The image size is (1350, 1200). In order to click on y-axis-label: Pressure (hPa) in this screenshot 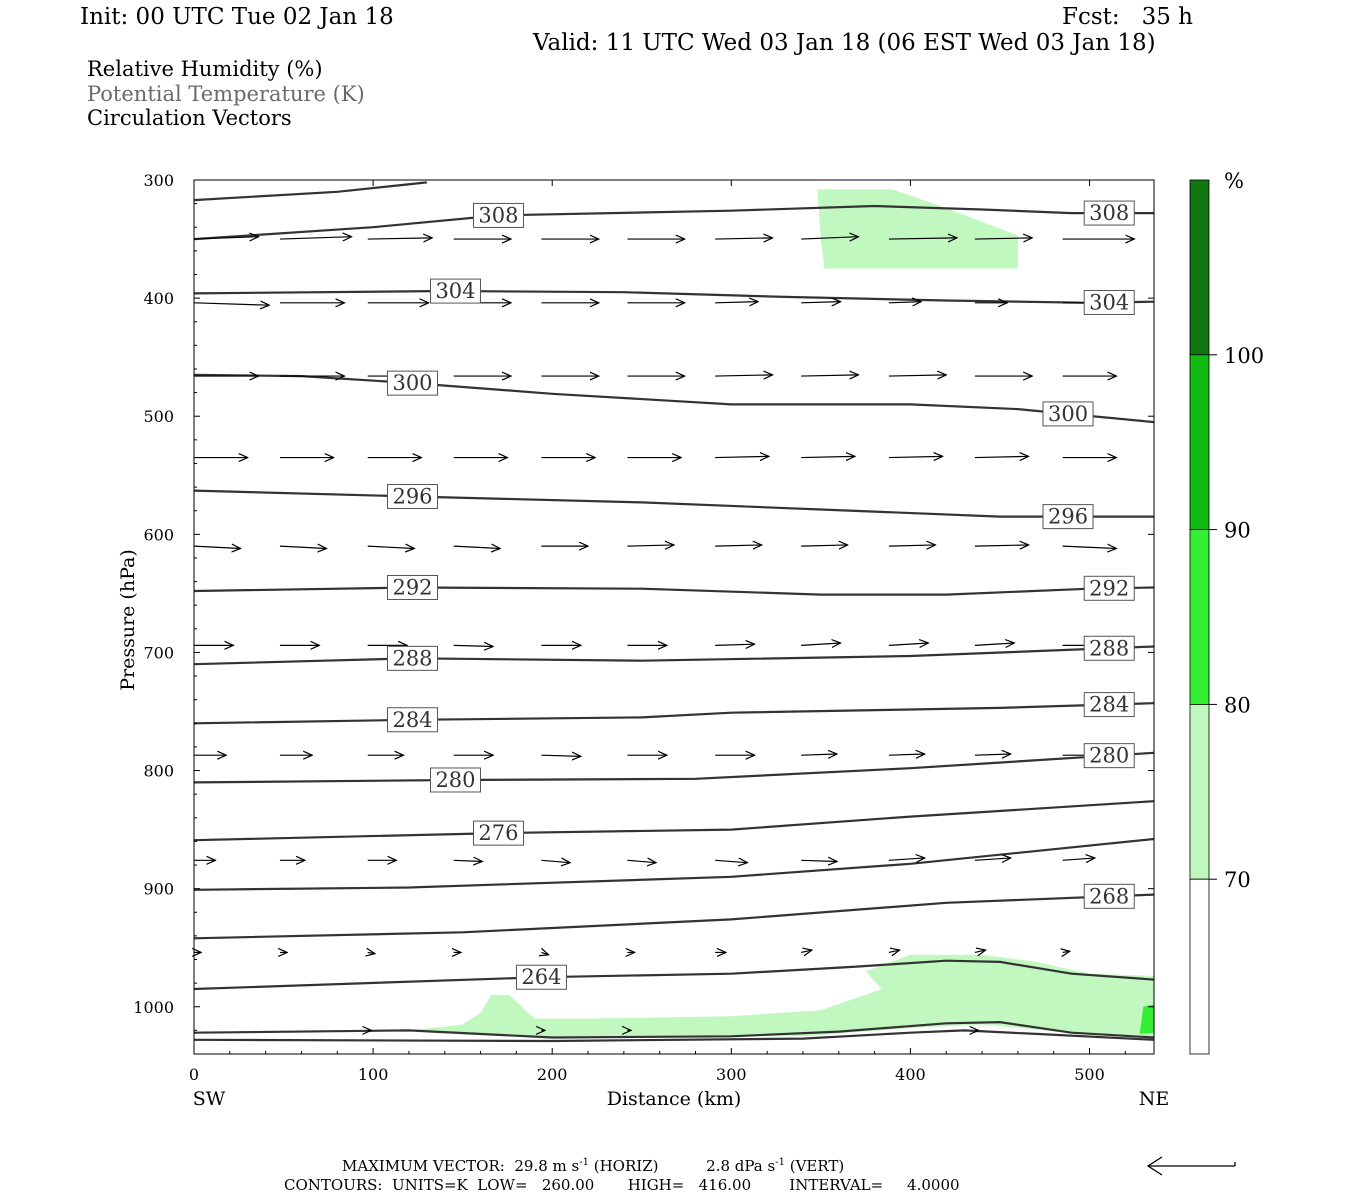, I will do `click(128, 620)`.